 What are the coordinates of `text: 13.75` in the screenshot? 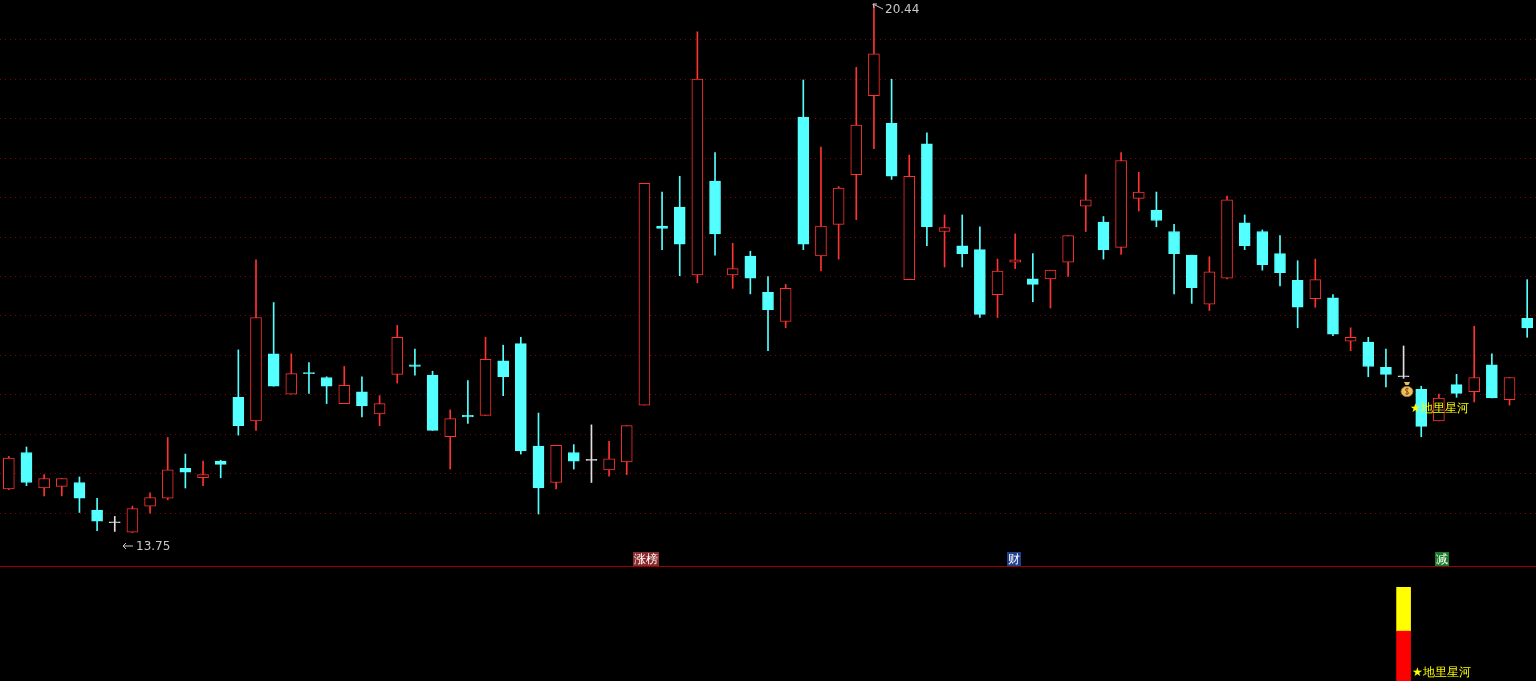 It's located at (153, 546).